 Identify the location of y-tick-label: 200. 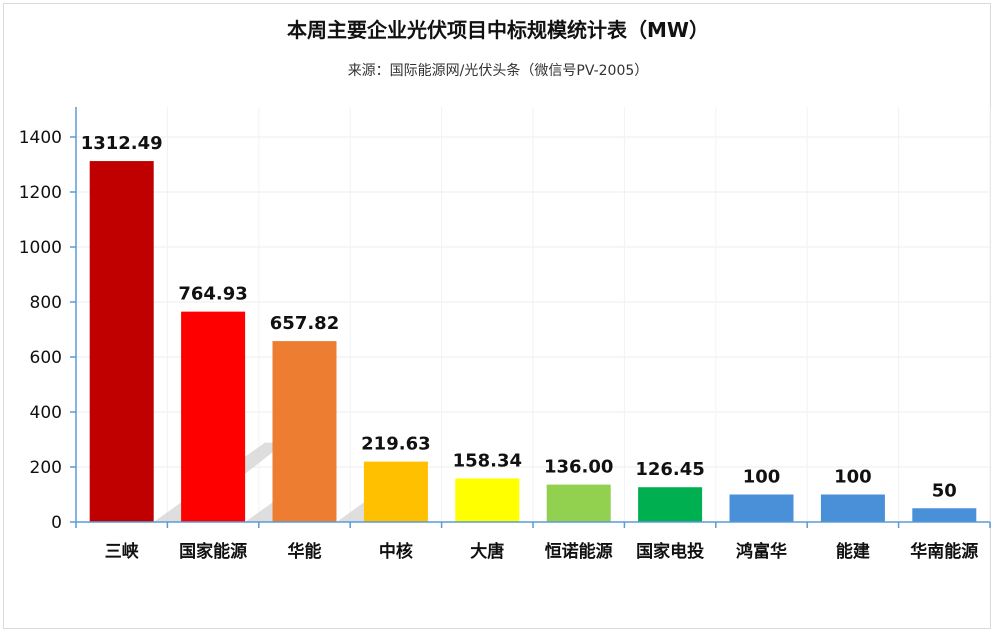
(46, 468).